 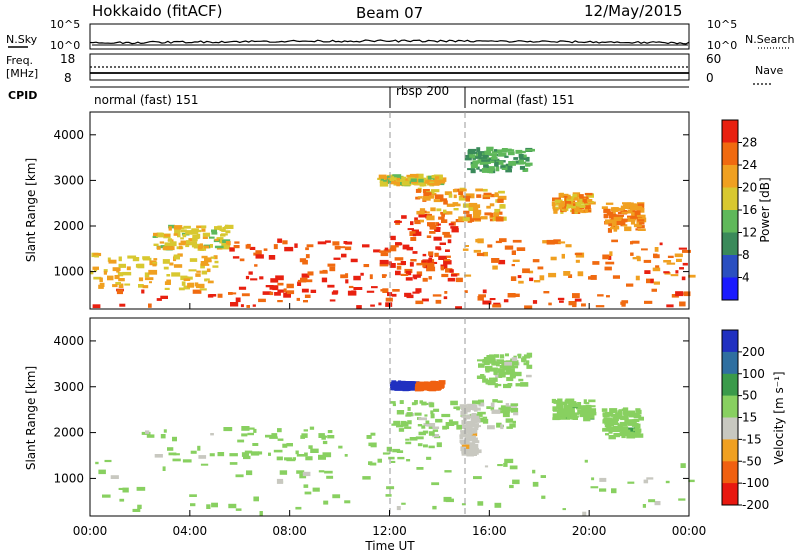 What do you see at coordinates (730, 406) in the screenshot?
I see `colorbar-segment` at bounding box center [730, 406].